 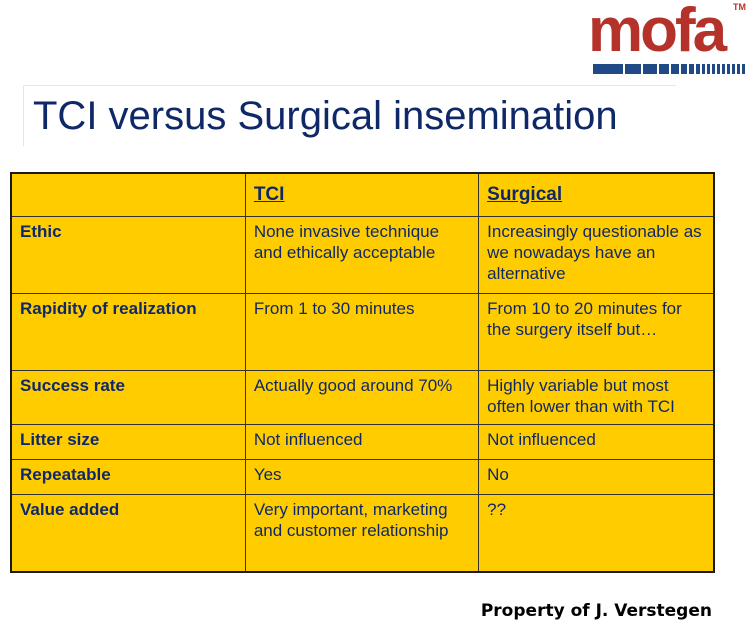 I want to click on row-label: Value added, so click(x=128, y=533).